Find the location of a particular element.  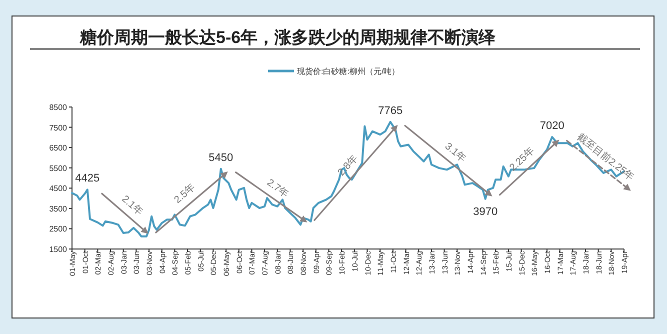

annotation: 7765 is located at coordinates (390, 110).